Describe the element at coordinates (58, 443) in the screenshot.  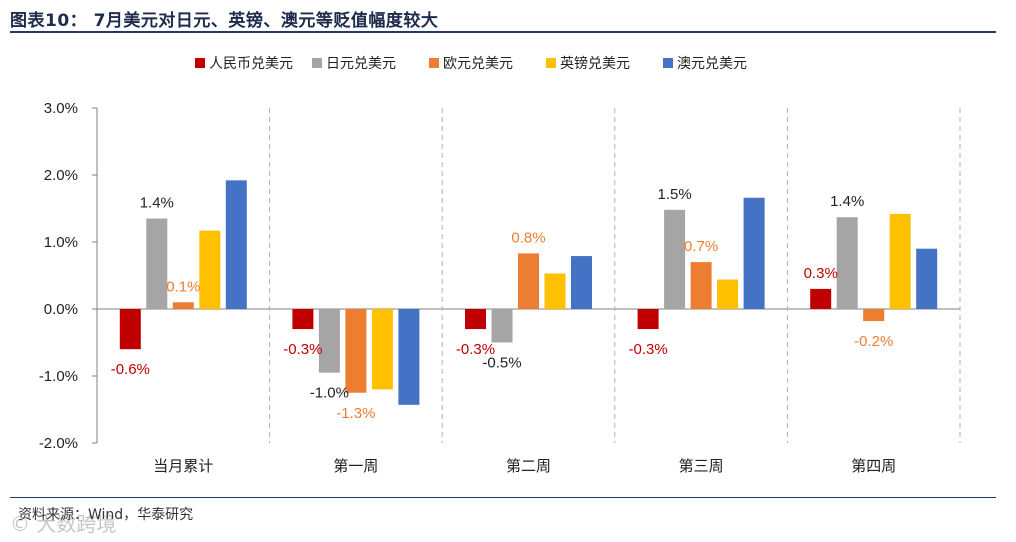
I see `y-tick-label: -2.0%` at that location.